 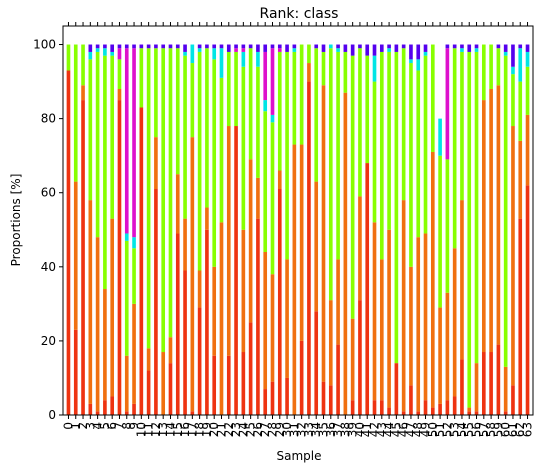 What do you see at coordinates (48, 230) in the screenshot?
I see `y-axis: 0 20 40 60 80 100` at bounding box center [48, 230].